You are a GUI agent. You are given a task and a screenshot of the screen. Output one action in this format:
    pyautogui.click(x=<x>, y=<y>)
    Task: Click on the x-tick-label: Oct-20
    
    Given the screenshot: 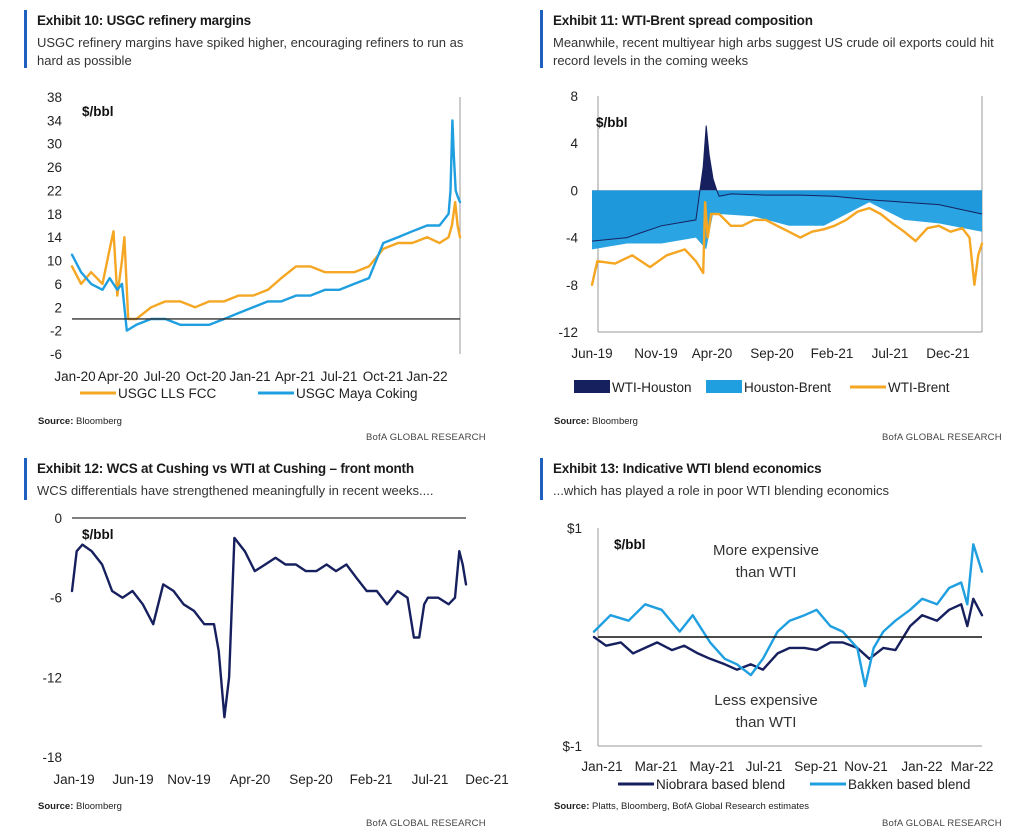 What is the action you would take?
    pyautogui.click(x=206, y=376)
    